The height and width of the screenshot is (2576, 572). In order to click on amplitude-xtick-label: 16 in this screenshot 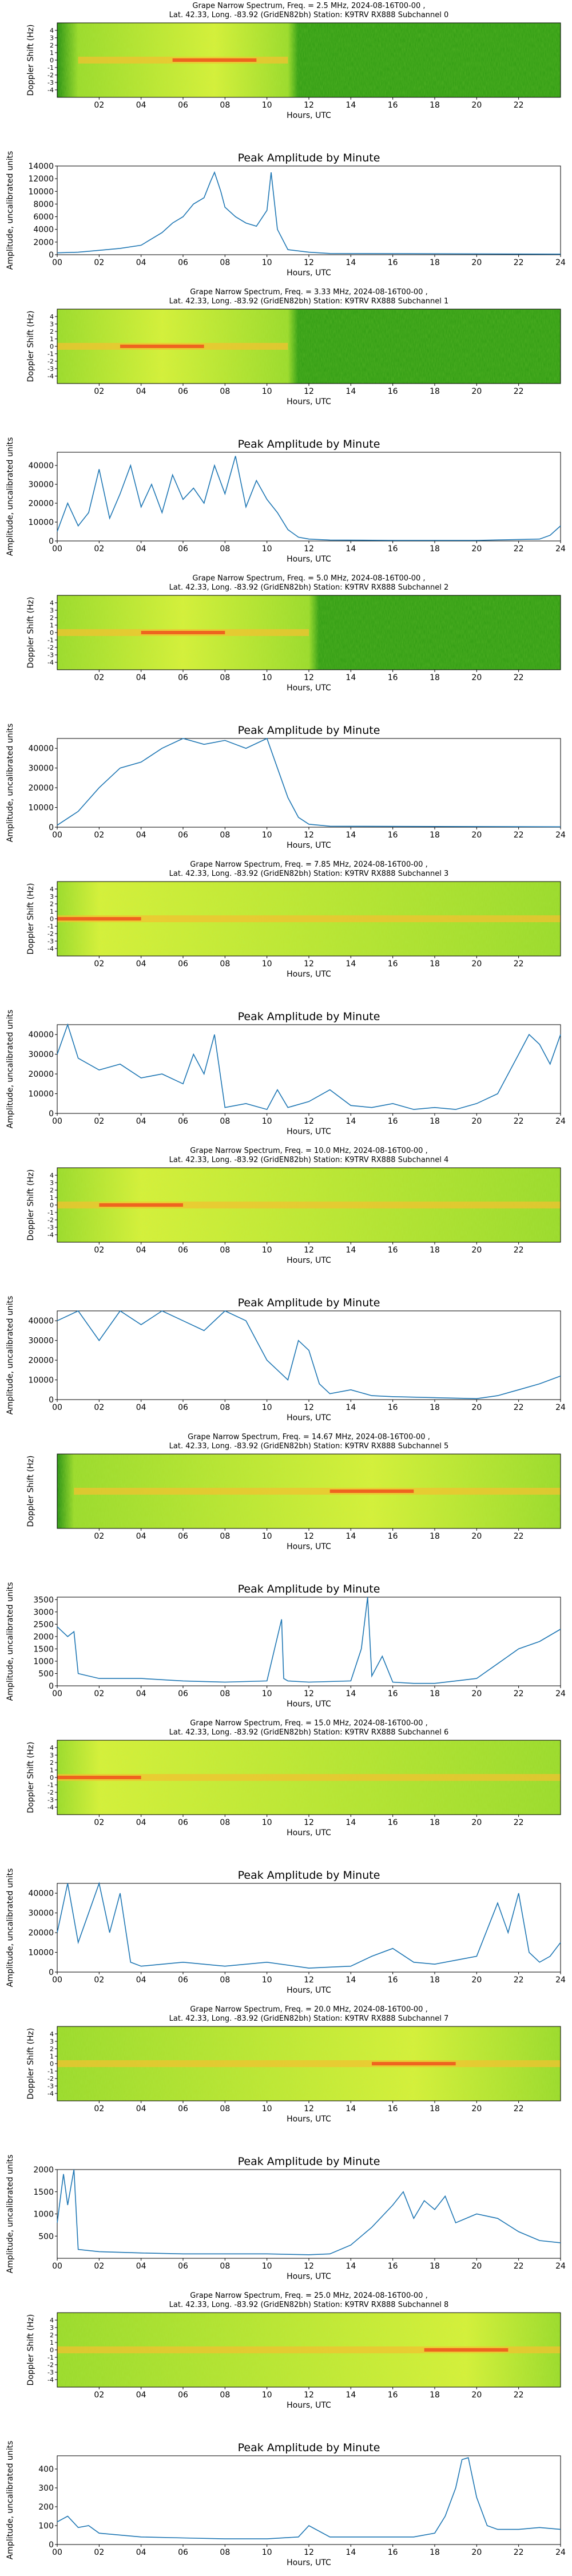, I will do `click(393, 549)`.